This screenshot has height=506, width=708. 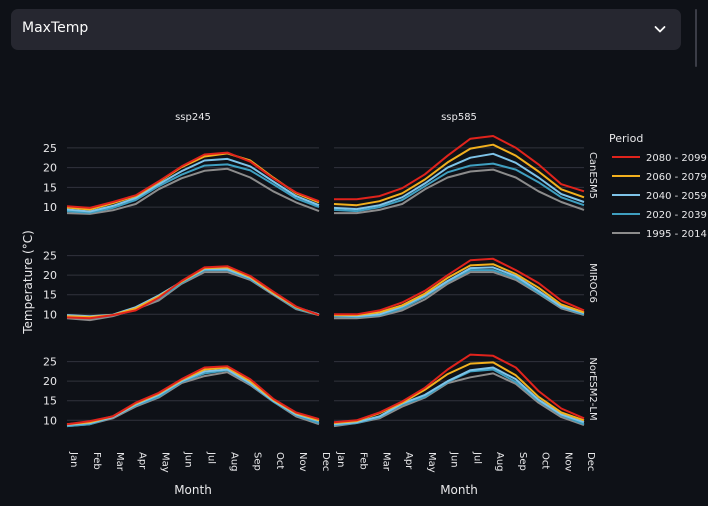 I want to click on series-line-NorESM2-LM-ssp585-2060-2079, so click(x=459, y=392).